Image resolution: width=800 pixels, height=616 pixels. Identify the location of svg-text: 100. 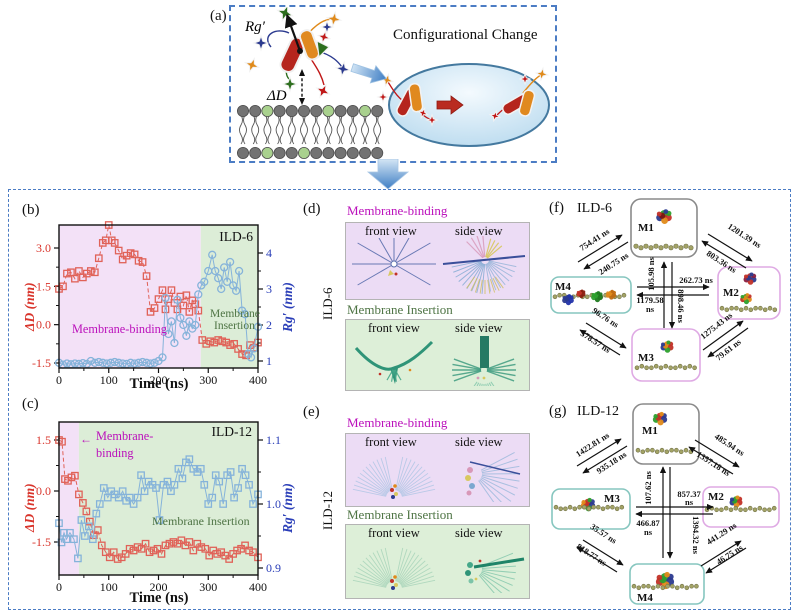
(109, 380).